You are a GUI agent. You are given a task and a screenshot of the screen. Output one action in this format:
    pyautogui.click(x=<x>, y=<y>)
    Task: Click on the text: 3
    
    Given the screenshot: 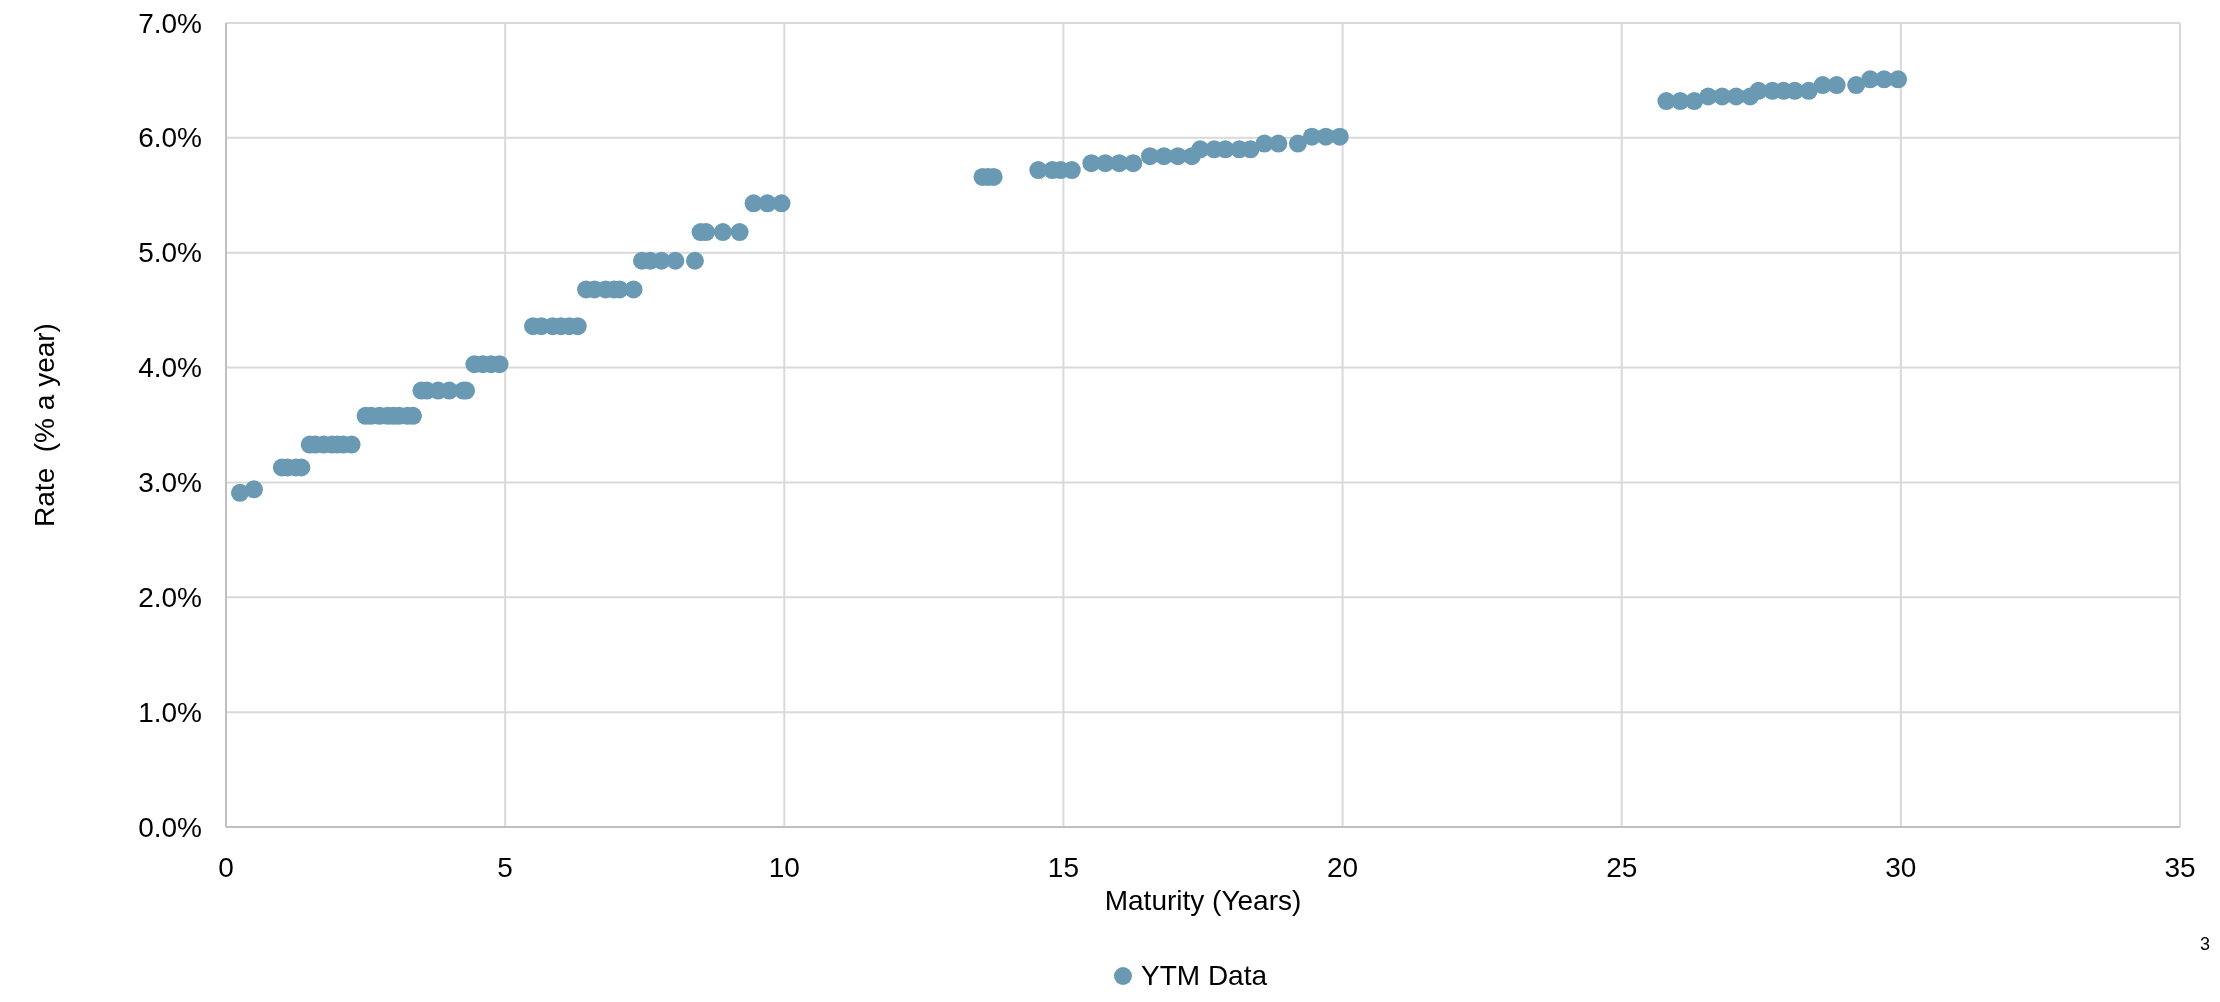 What is the action you would take?
    pyautogui.click(x=2204, y=944)
    